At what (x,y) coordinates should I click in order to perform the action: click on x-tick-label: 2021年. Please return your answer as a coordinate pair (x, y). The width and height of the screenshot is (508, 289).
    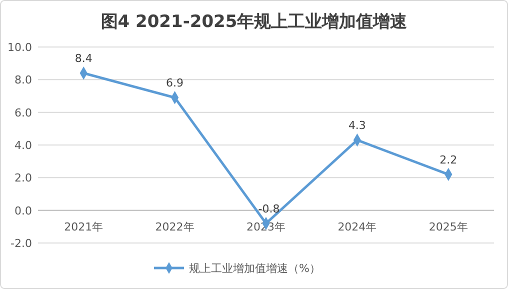
    Looking at the image, I should click on (84, 227).